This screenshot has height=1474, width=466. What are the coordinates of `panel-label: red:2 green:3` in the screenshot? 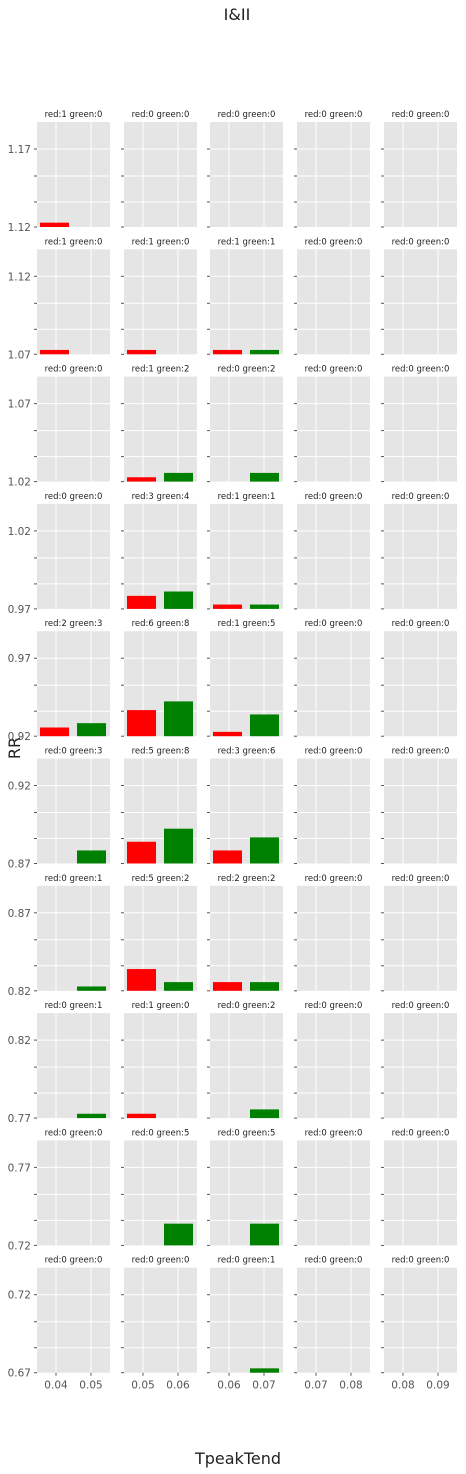 It's located at (74, 624).